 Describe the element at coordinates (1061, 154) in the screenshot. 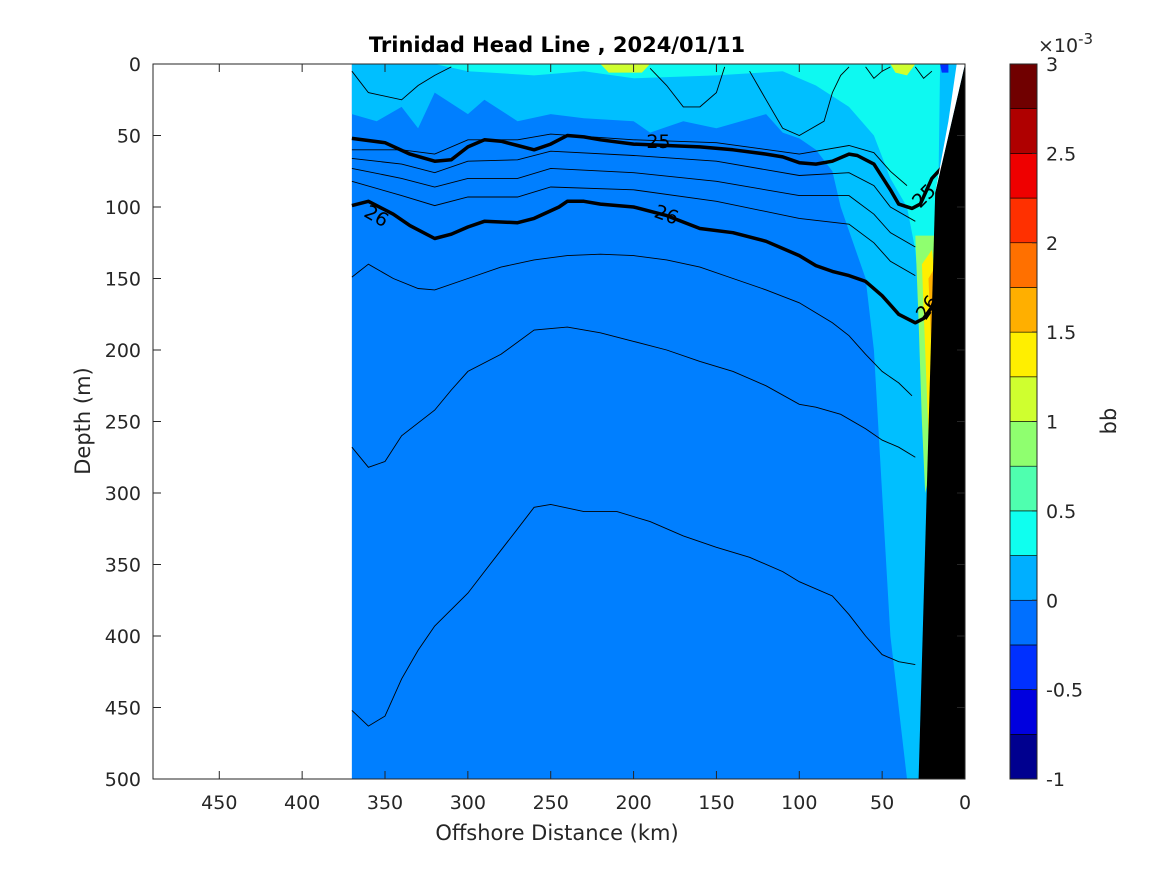

I see `colorbar-tick-label-7: 2.5` at that location.